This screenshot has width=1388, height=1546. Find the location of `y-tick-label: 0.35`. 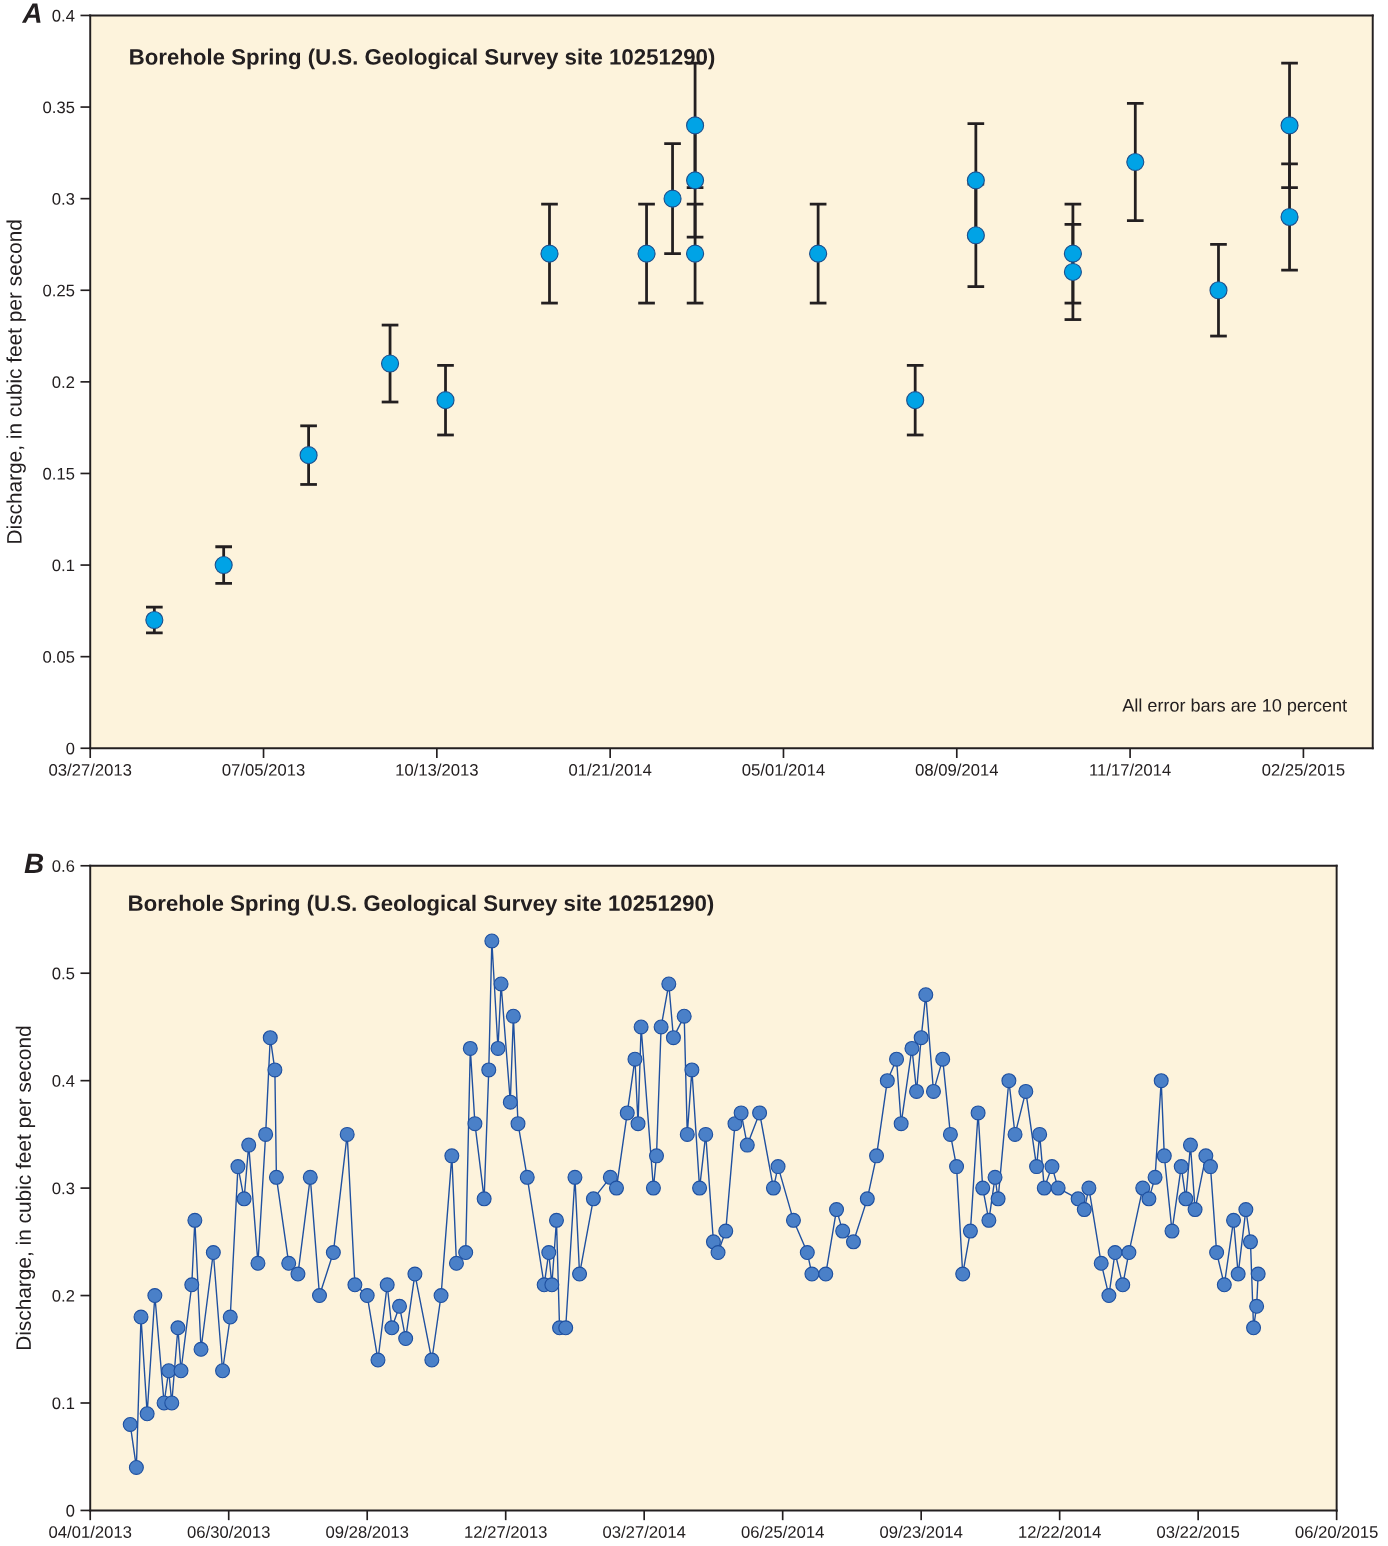

y-tick-label: 0.35 is located at coordinates (59, 107).